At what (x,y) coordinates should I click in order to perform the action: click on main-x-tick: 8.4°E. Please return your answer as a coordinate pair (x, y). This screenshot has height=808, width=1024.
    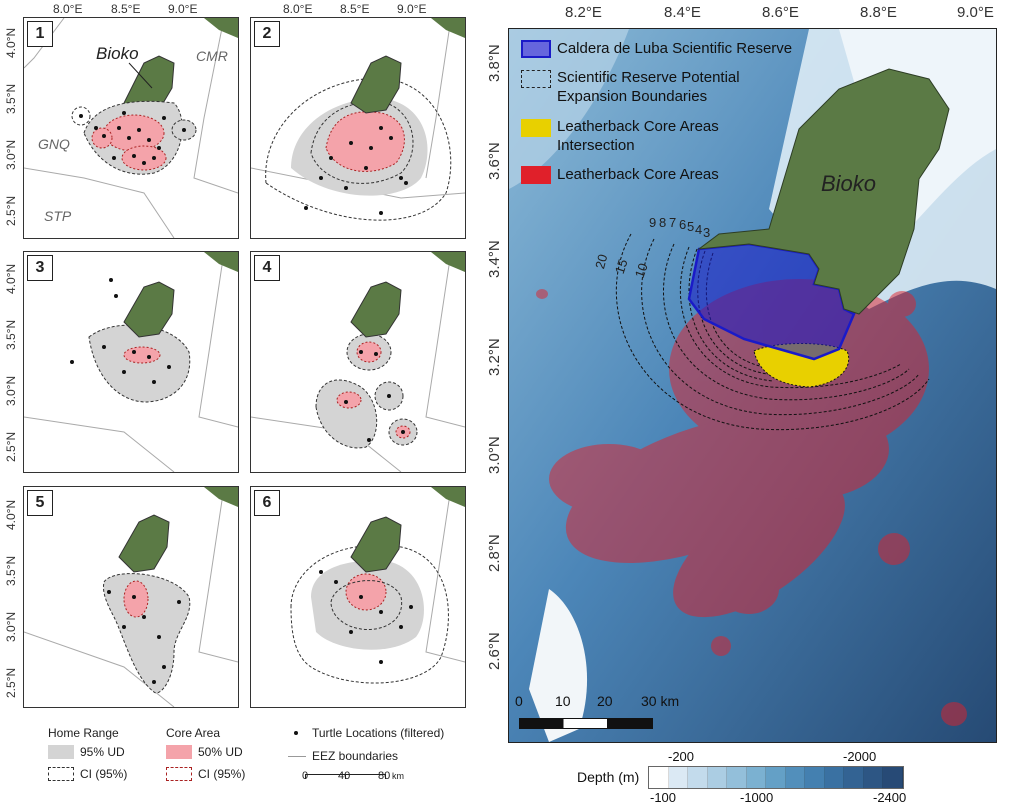
    Looking at the image, I should click on (682, 12).